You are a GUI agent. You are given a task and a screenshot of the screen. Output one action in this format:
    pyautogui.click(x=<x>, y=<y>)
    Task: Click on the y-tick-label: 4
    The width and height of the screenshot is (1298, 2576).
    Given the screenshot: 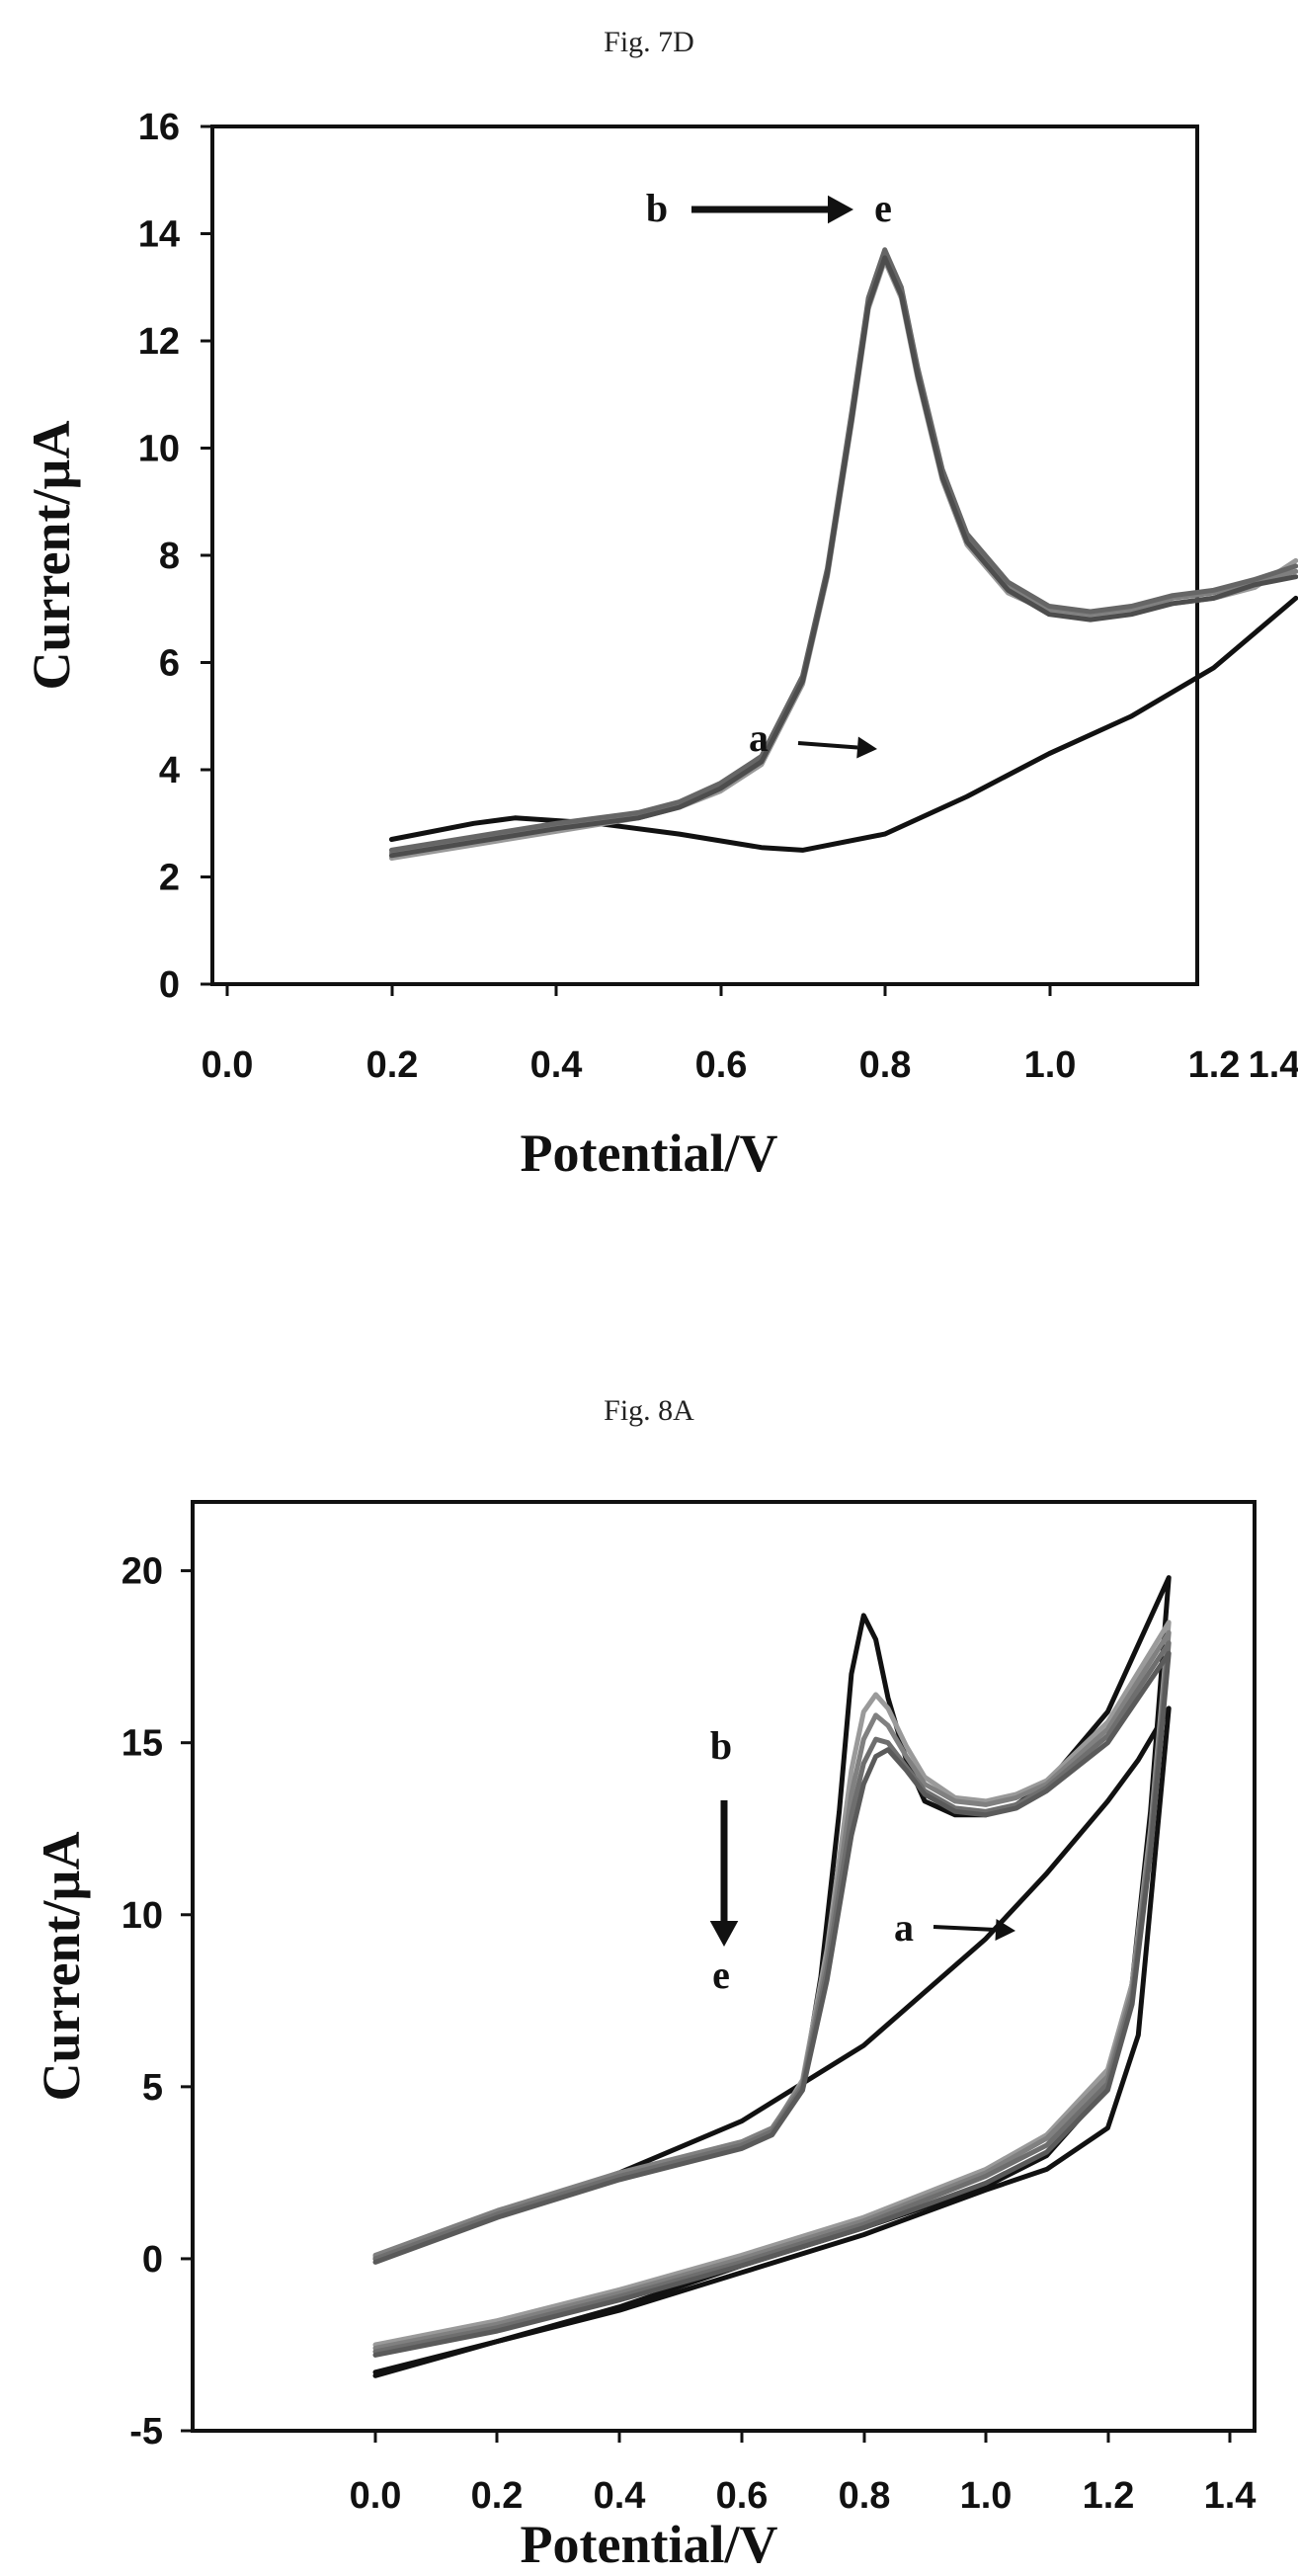 What is the action you would take?
    pyautogui.click(x=169, y=770)
    